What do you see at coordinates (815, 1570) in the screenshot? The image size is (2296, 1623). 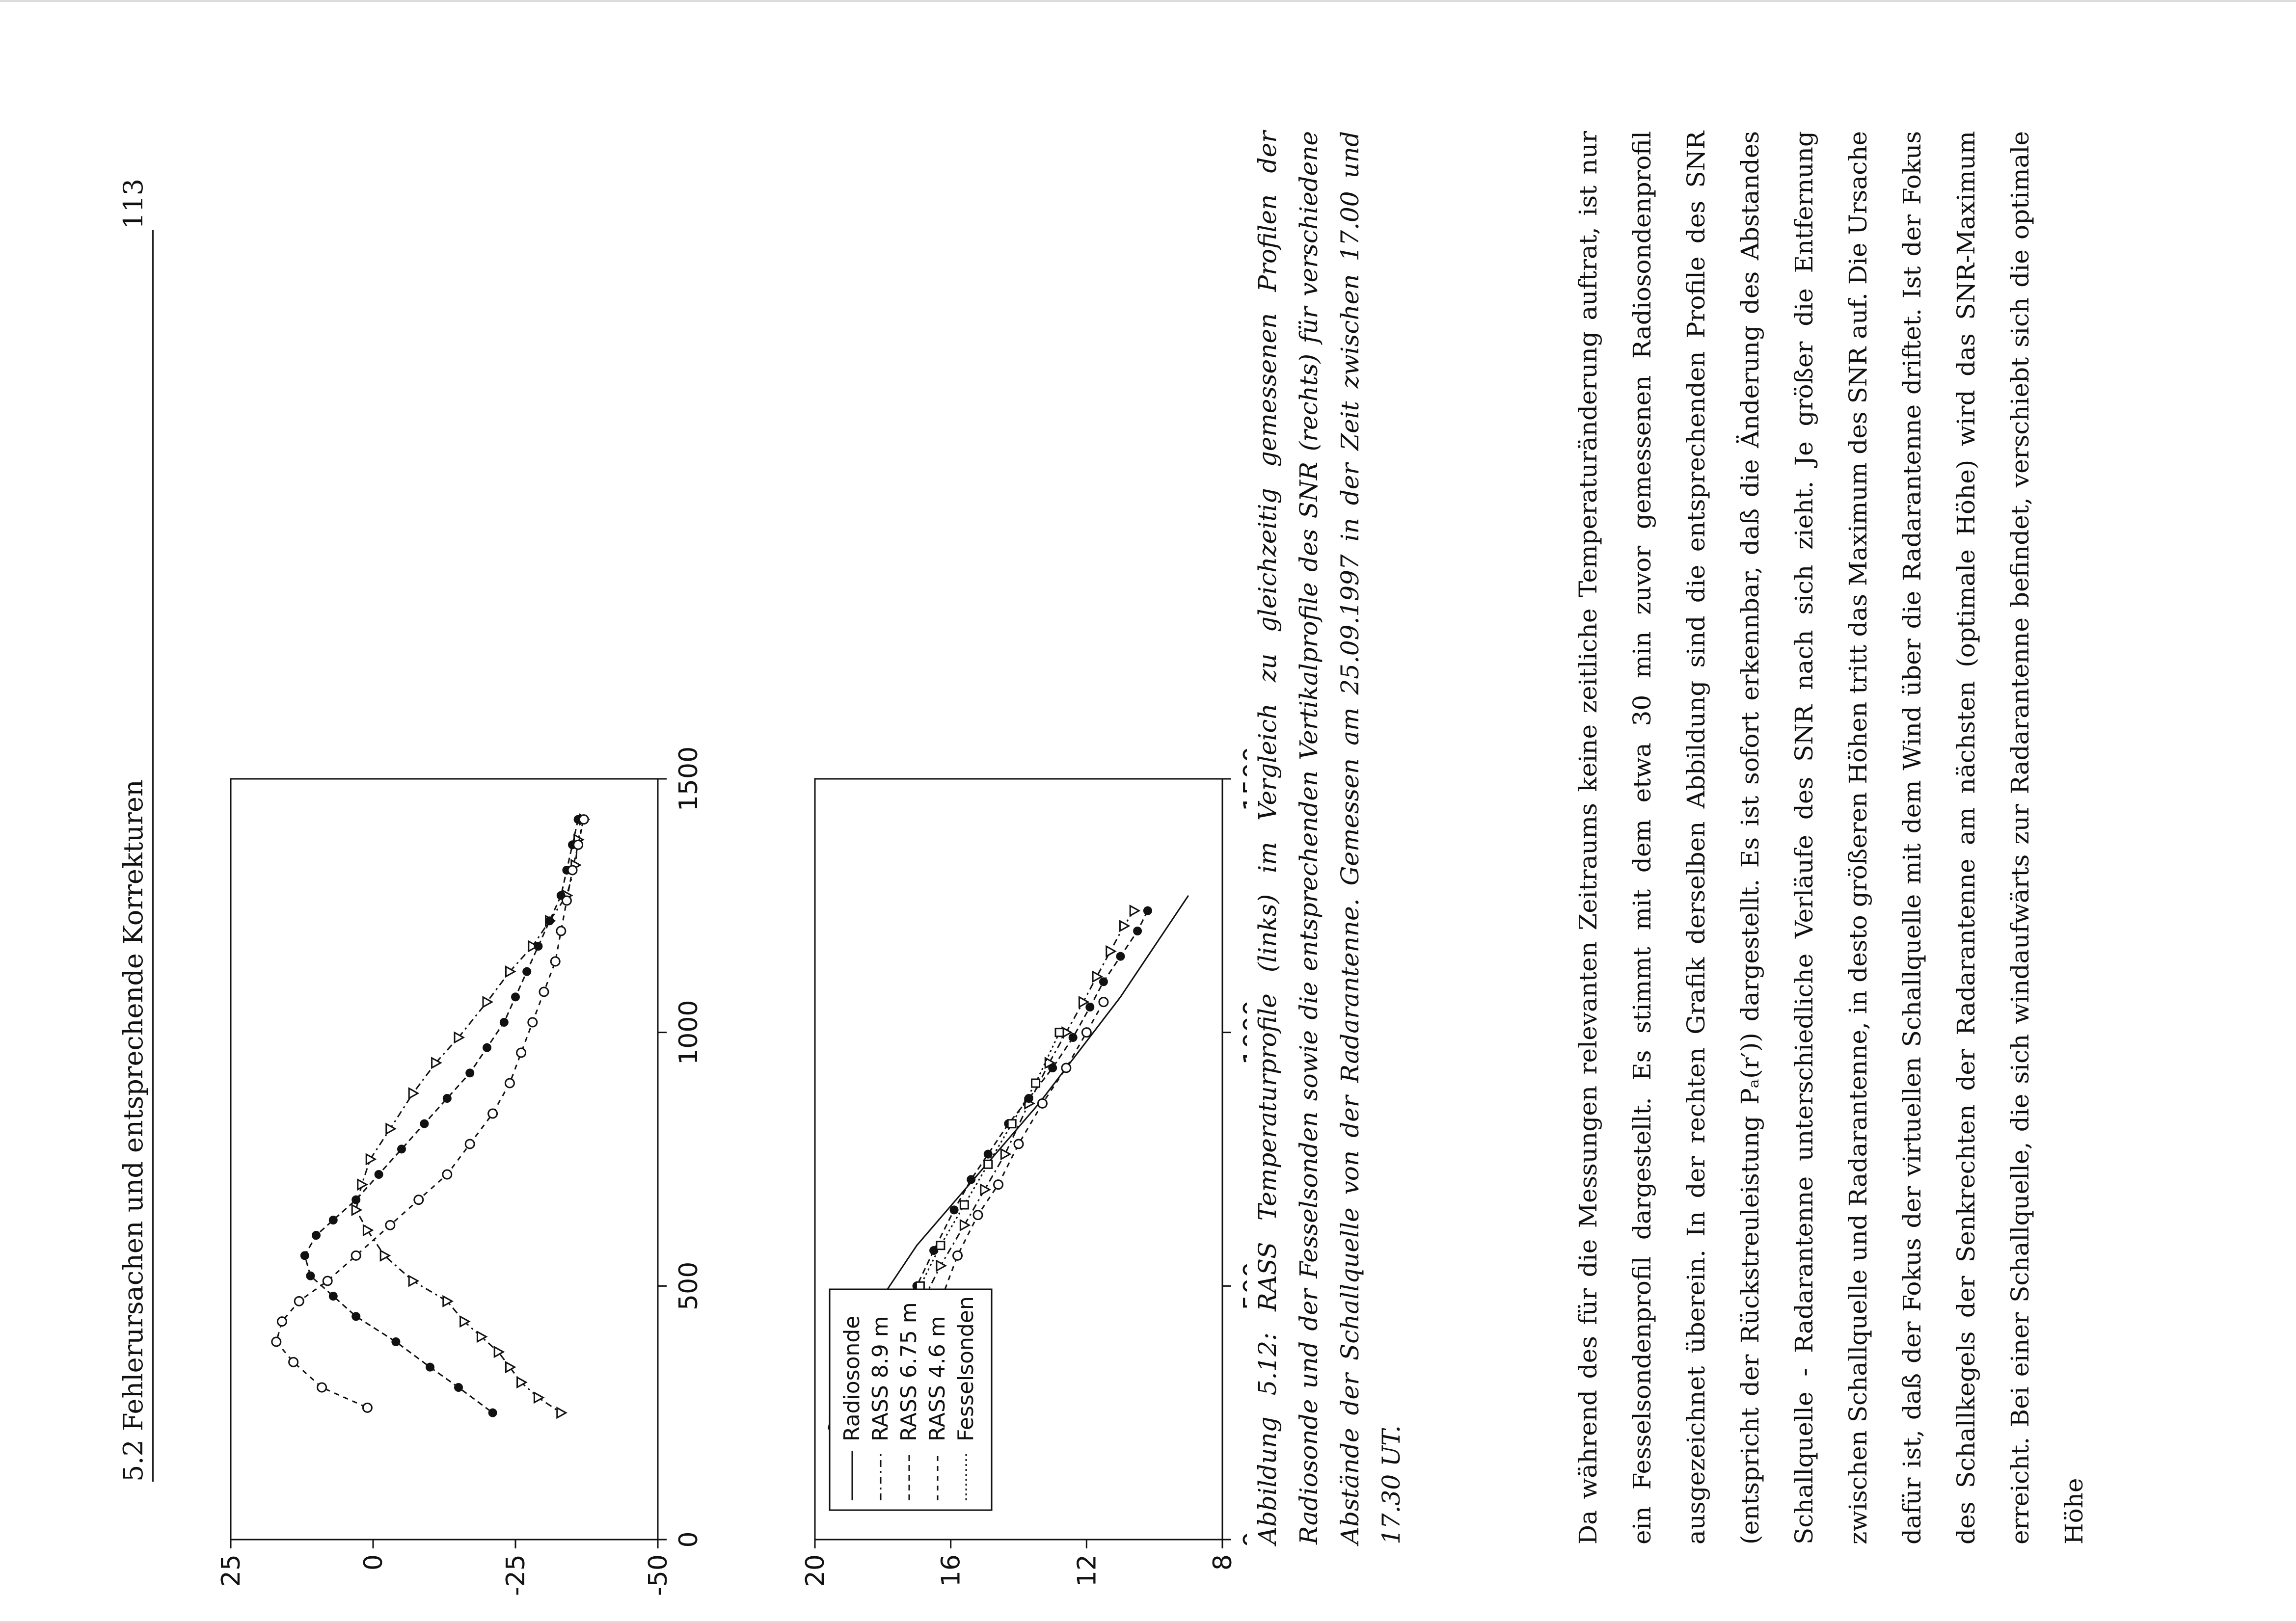 I see `value-tick-label: 20` at bounding box center [815, 1570].